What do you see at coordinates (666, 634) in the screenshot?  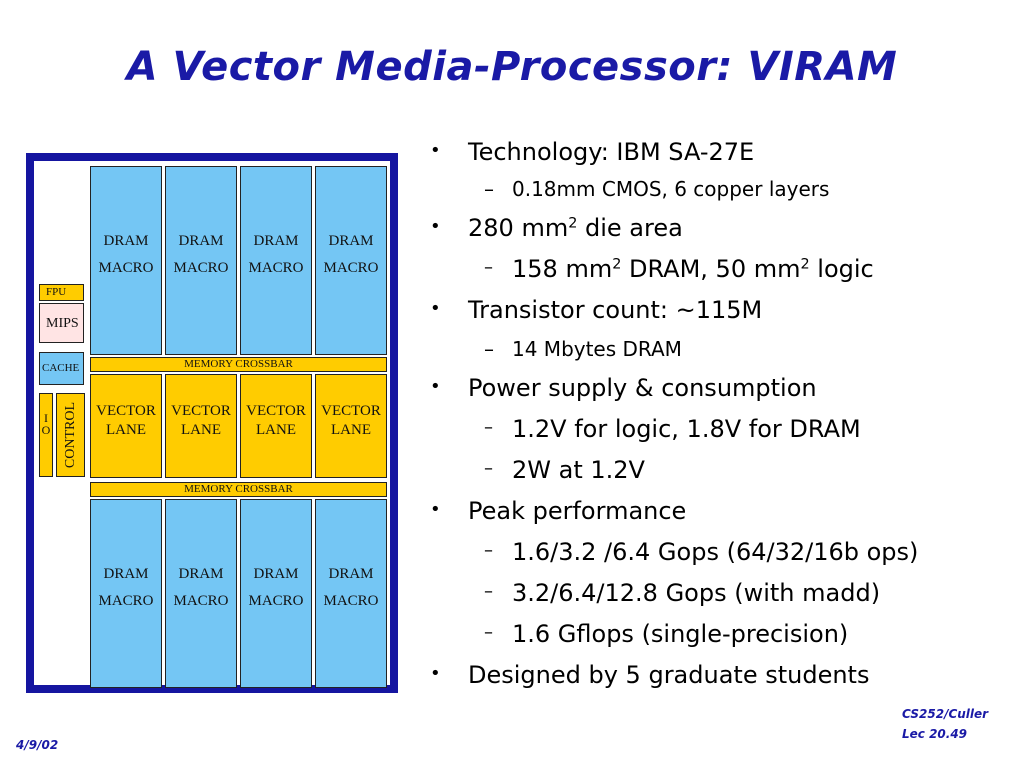 I see `sub-bullet-item: –1.6 Gflops (single-precision)` at bounding box center [666, 634].